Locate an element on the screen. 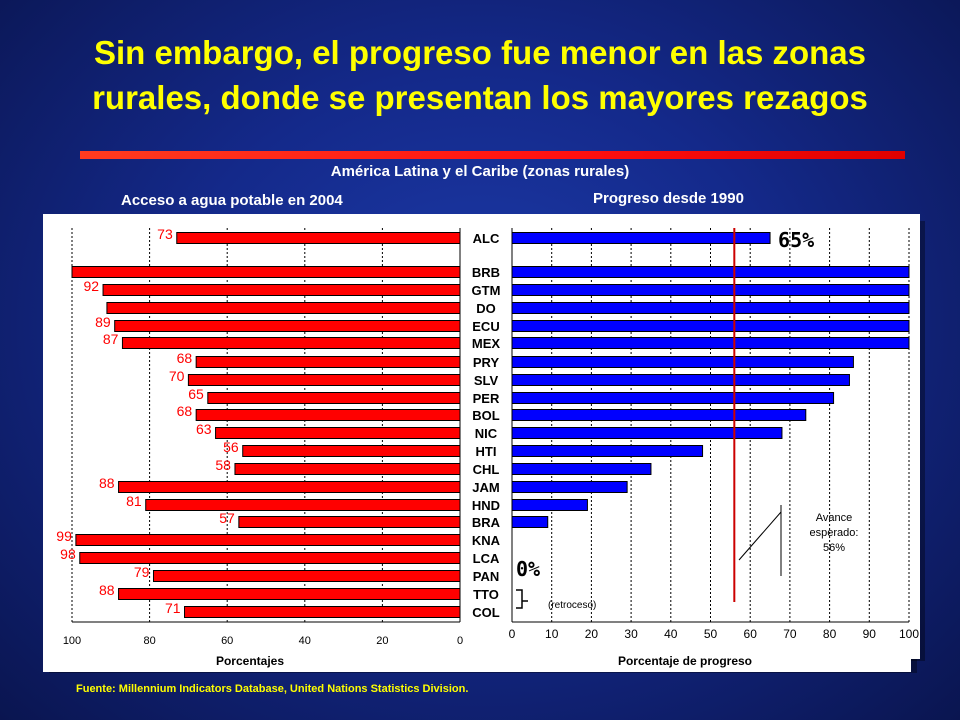 The height and width of the screenshot is (720, 960). target-callout-line: esperado: is located at coordinates (834, 533).